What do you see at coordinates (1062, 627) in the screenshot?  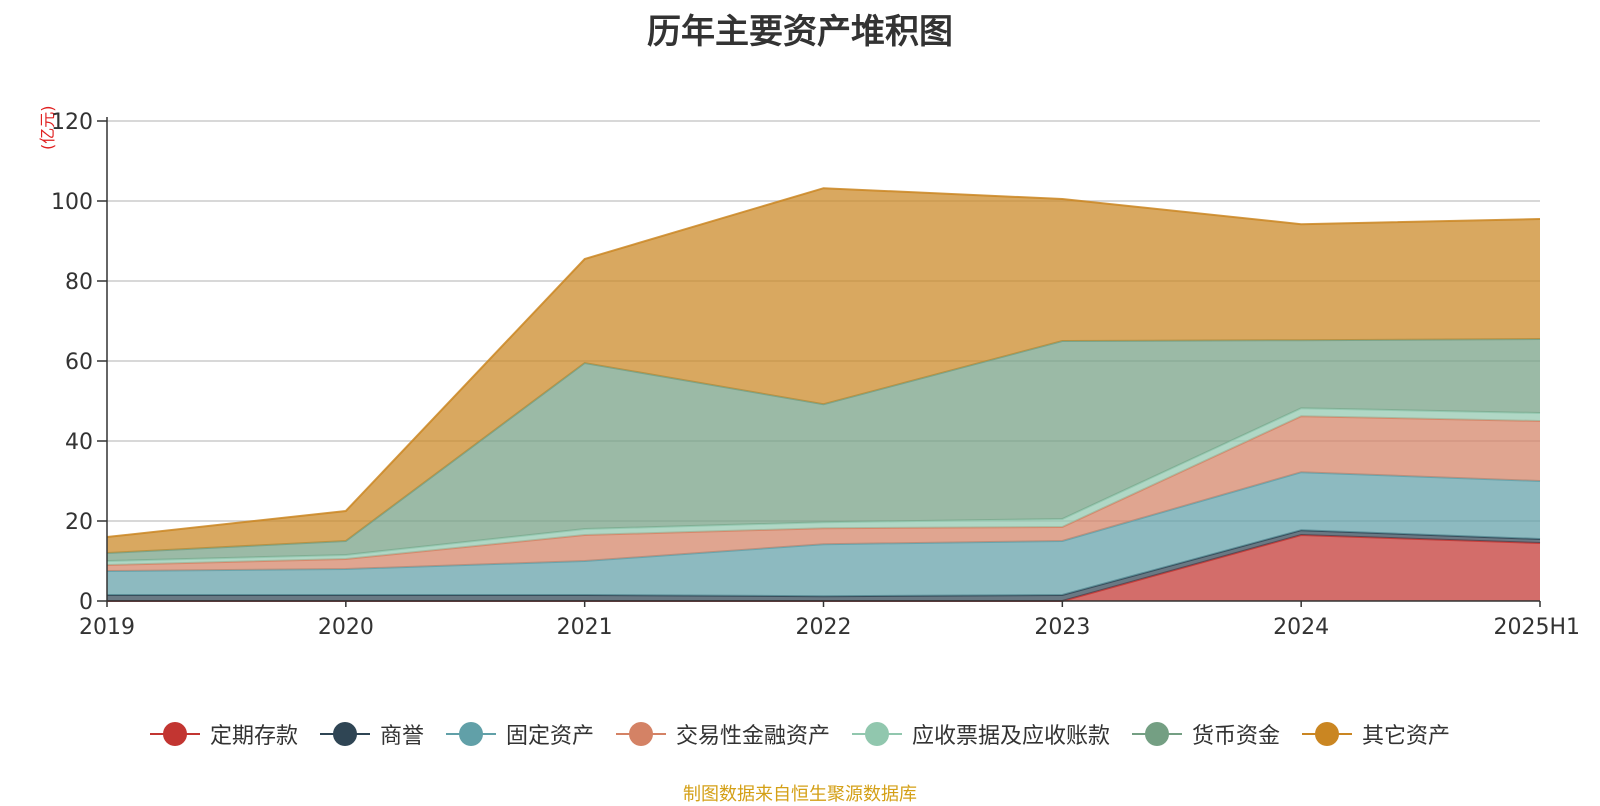 I see `x-tick-label: 2023` at bounding box center [1062, 627].